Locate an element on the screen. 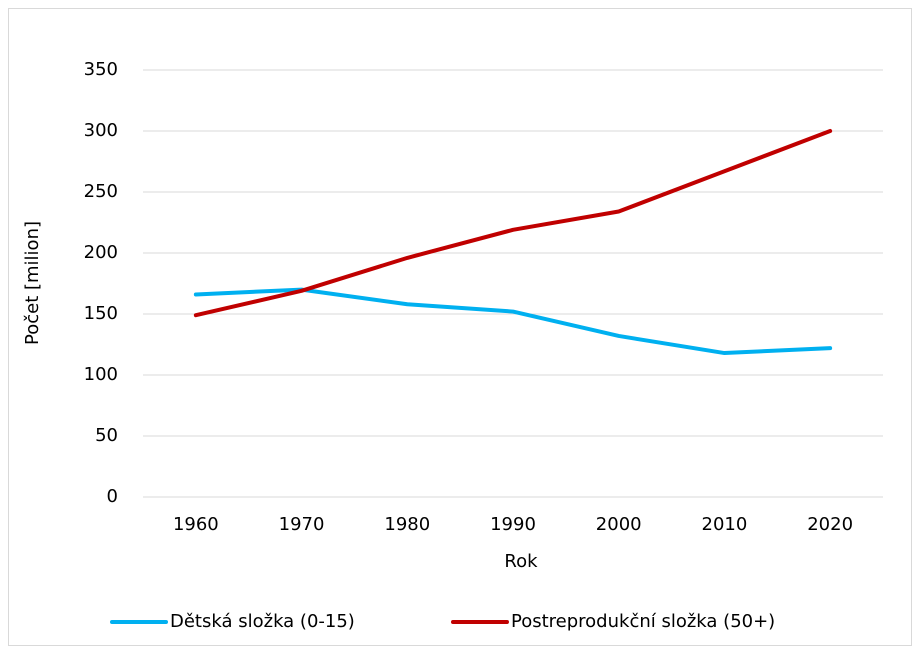 This screenshot has width=920, height=653. y-tick-label: 0 is located at coordinates (112, 496).